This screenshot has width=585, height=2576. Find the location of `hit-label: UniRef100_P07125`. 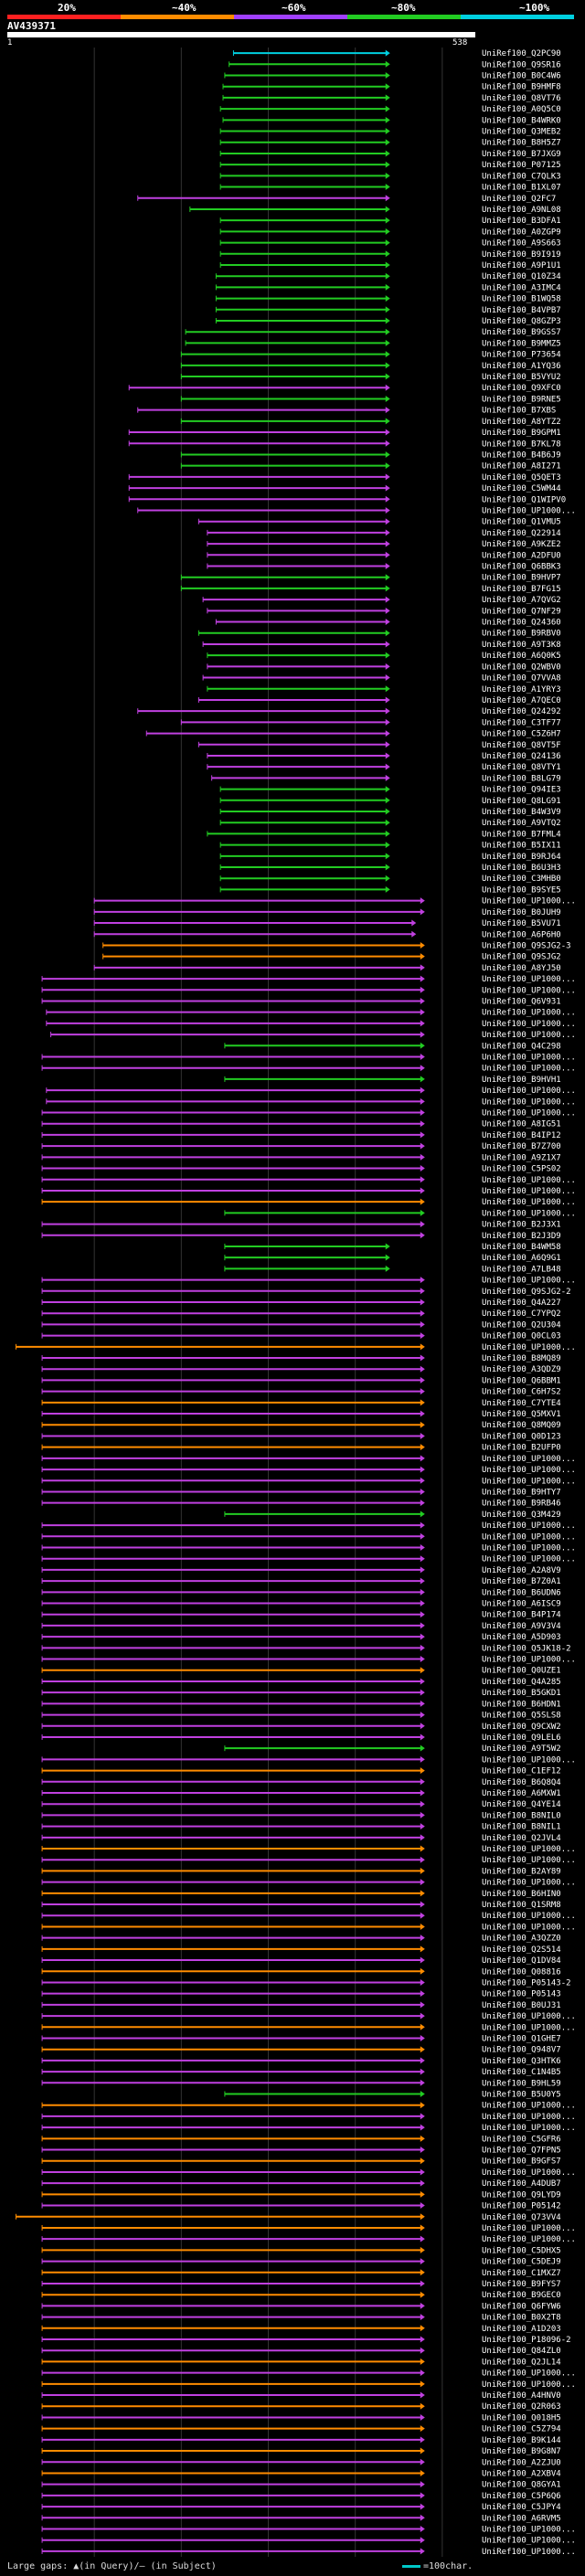

hit-label: UniRef100_P07125 is located at coordinates (521, 165).